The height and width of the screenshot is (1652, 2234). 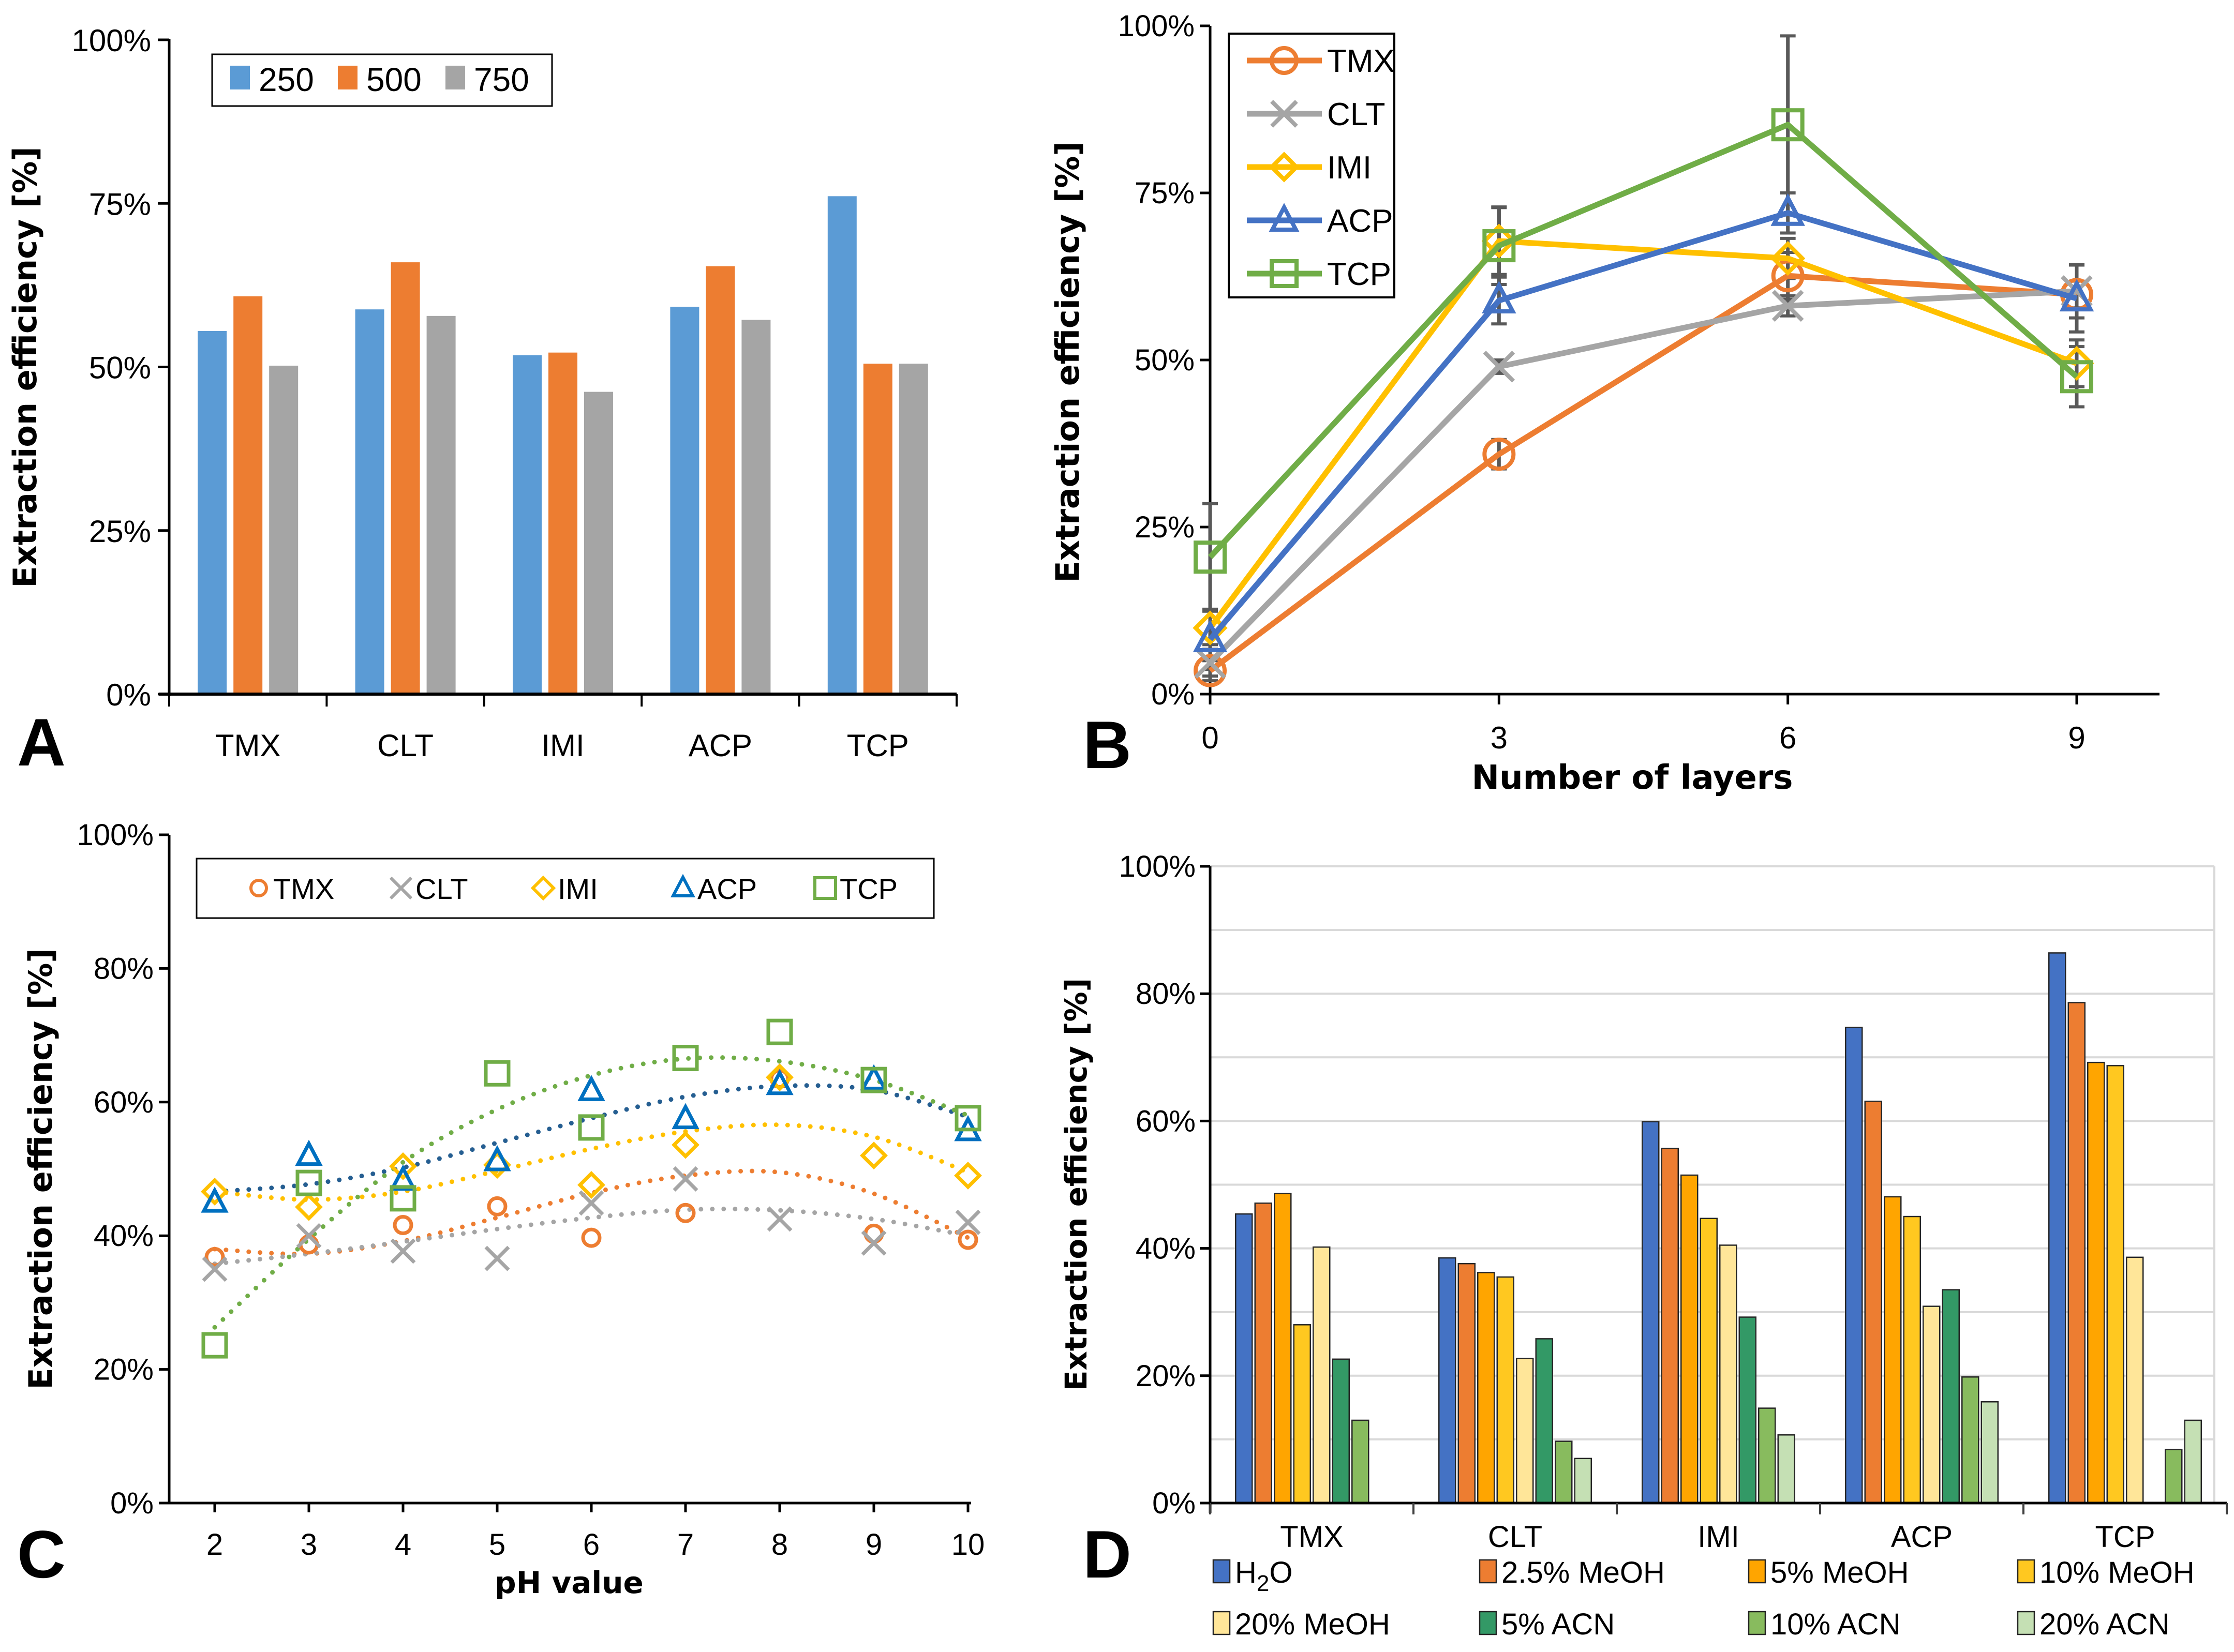 What do you see at coordinates (1174, 1503) in the screenshot?
I see `panel-d-y-tick-label: 0%` at bounding box center [1174, 1503].